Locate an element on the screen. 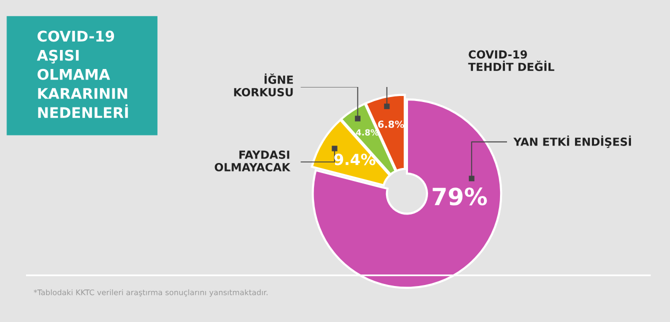  data-label: 9.4% is located at coordinates (355, 160).